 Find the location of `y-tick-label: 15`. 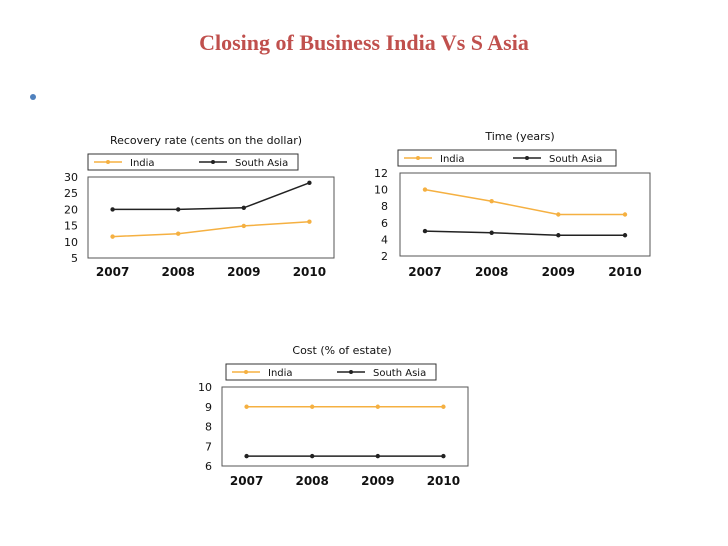

y-tick-label: 15 is located at coordinates (71, 226).